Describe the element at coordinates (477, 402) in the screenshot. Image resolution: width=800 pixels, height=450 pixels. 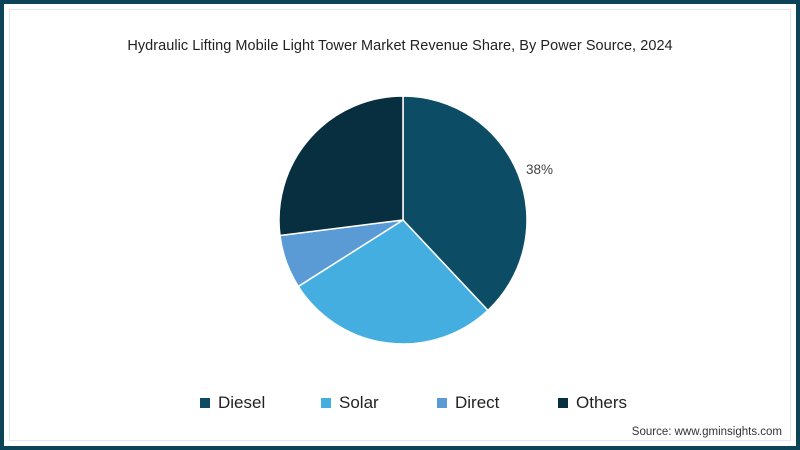
I see `legend-label: Direct` at that location.